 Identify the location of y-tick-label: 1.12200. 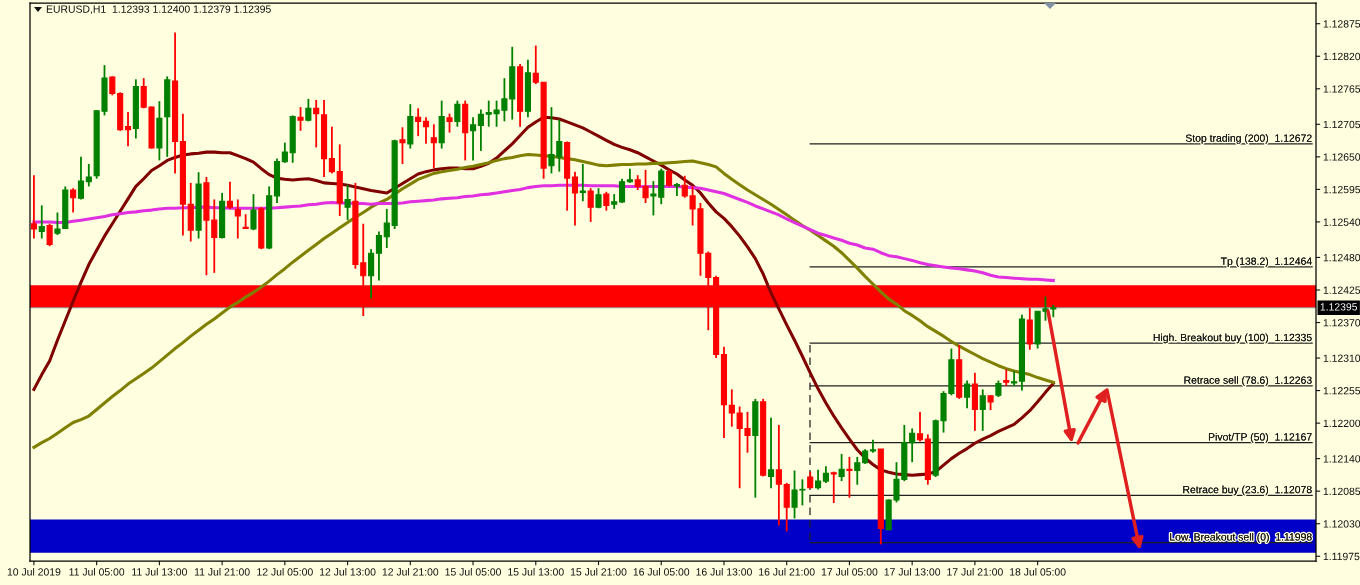
(1341, 423).